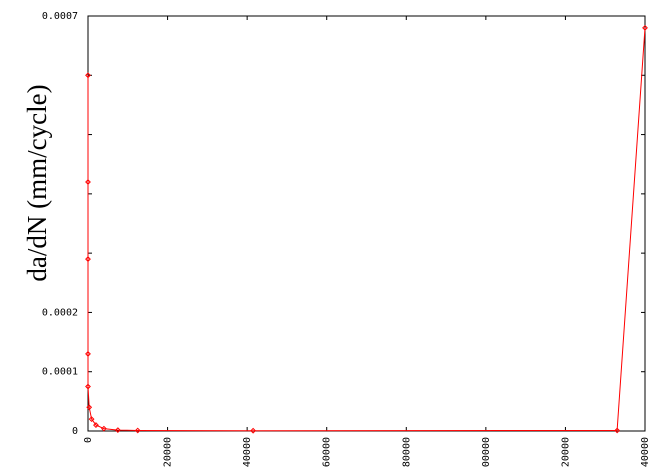  Describe the element at coordinates (60, 16) in the screenshot. I see `y-tick-label: 0.0007` at that location.